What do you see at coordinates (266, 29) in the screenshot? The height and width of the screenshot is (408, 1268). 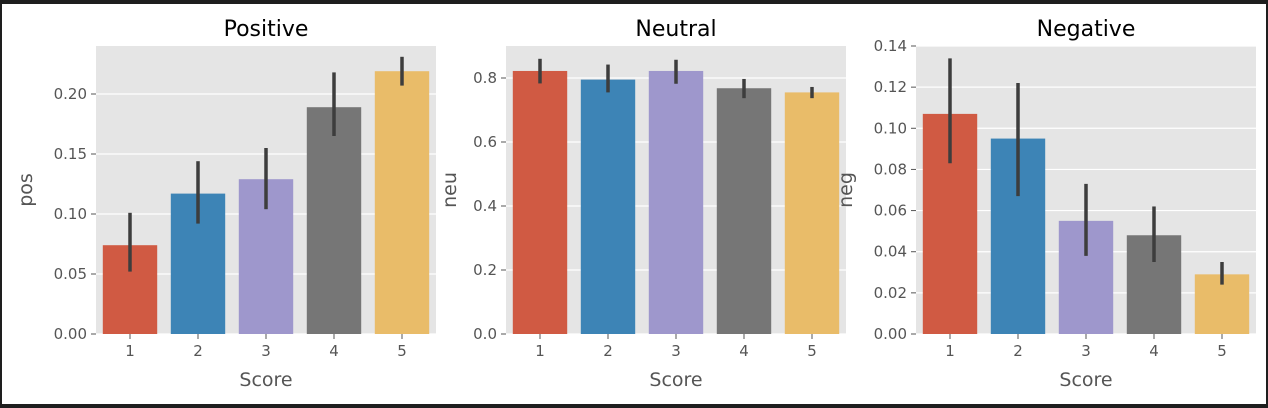 I see `chart-title: Positive` at bounding box center [266, 29].